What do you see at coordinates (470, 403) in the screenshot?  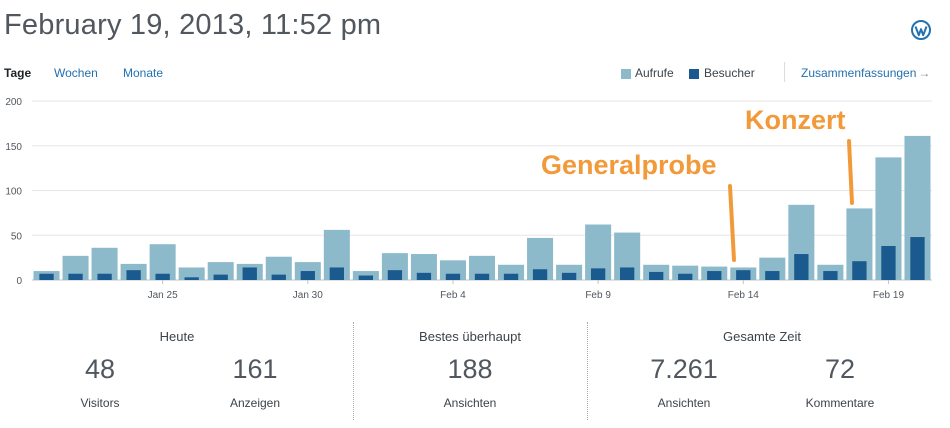 I see `stats-best-label: Ansichten` at bounding box center [470, 403].